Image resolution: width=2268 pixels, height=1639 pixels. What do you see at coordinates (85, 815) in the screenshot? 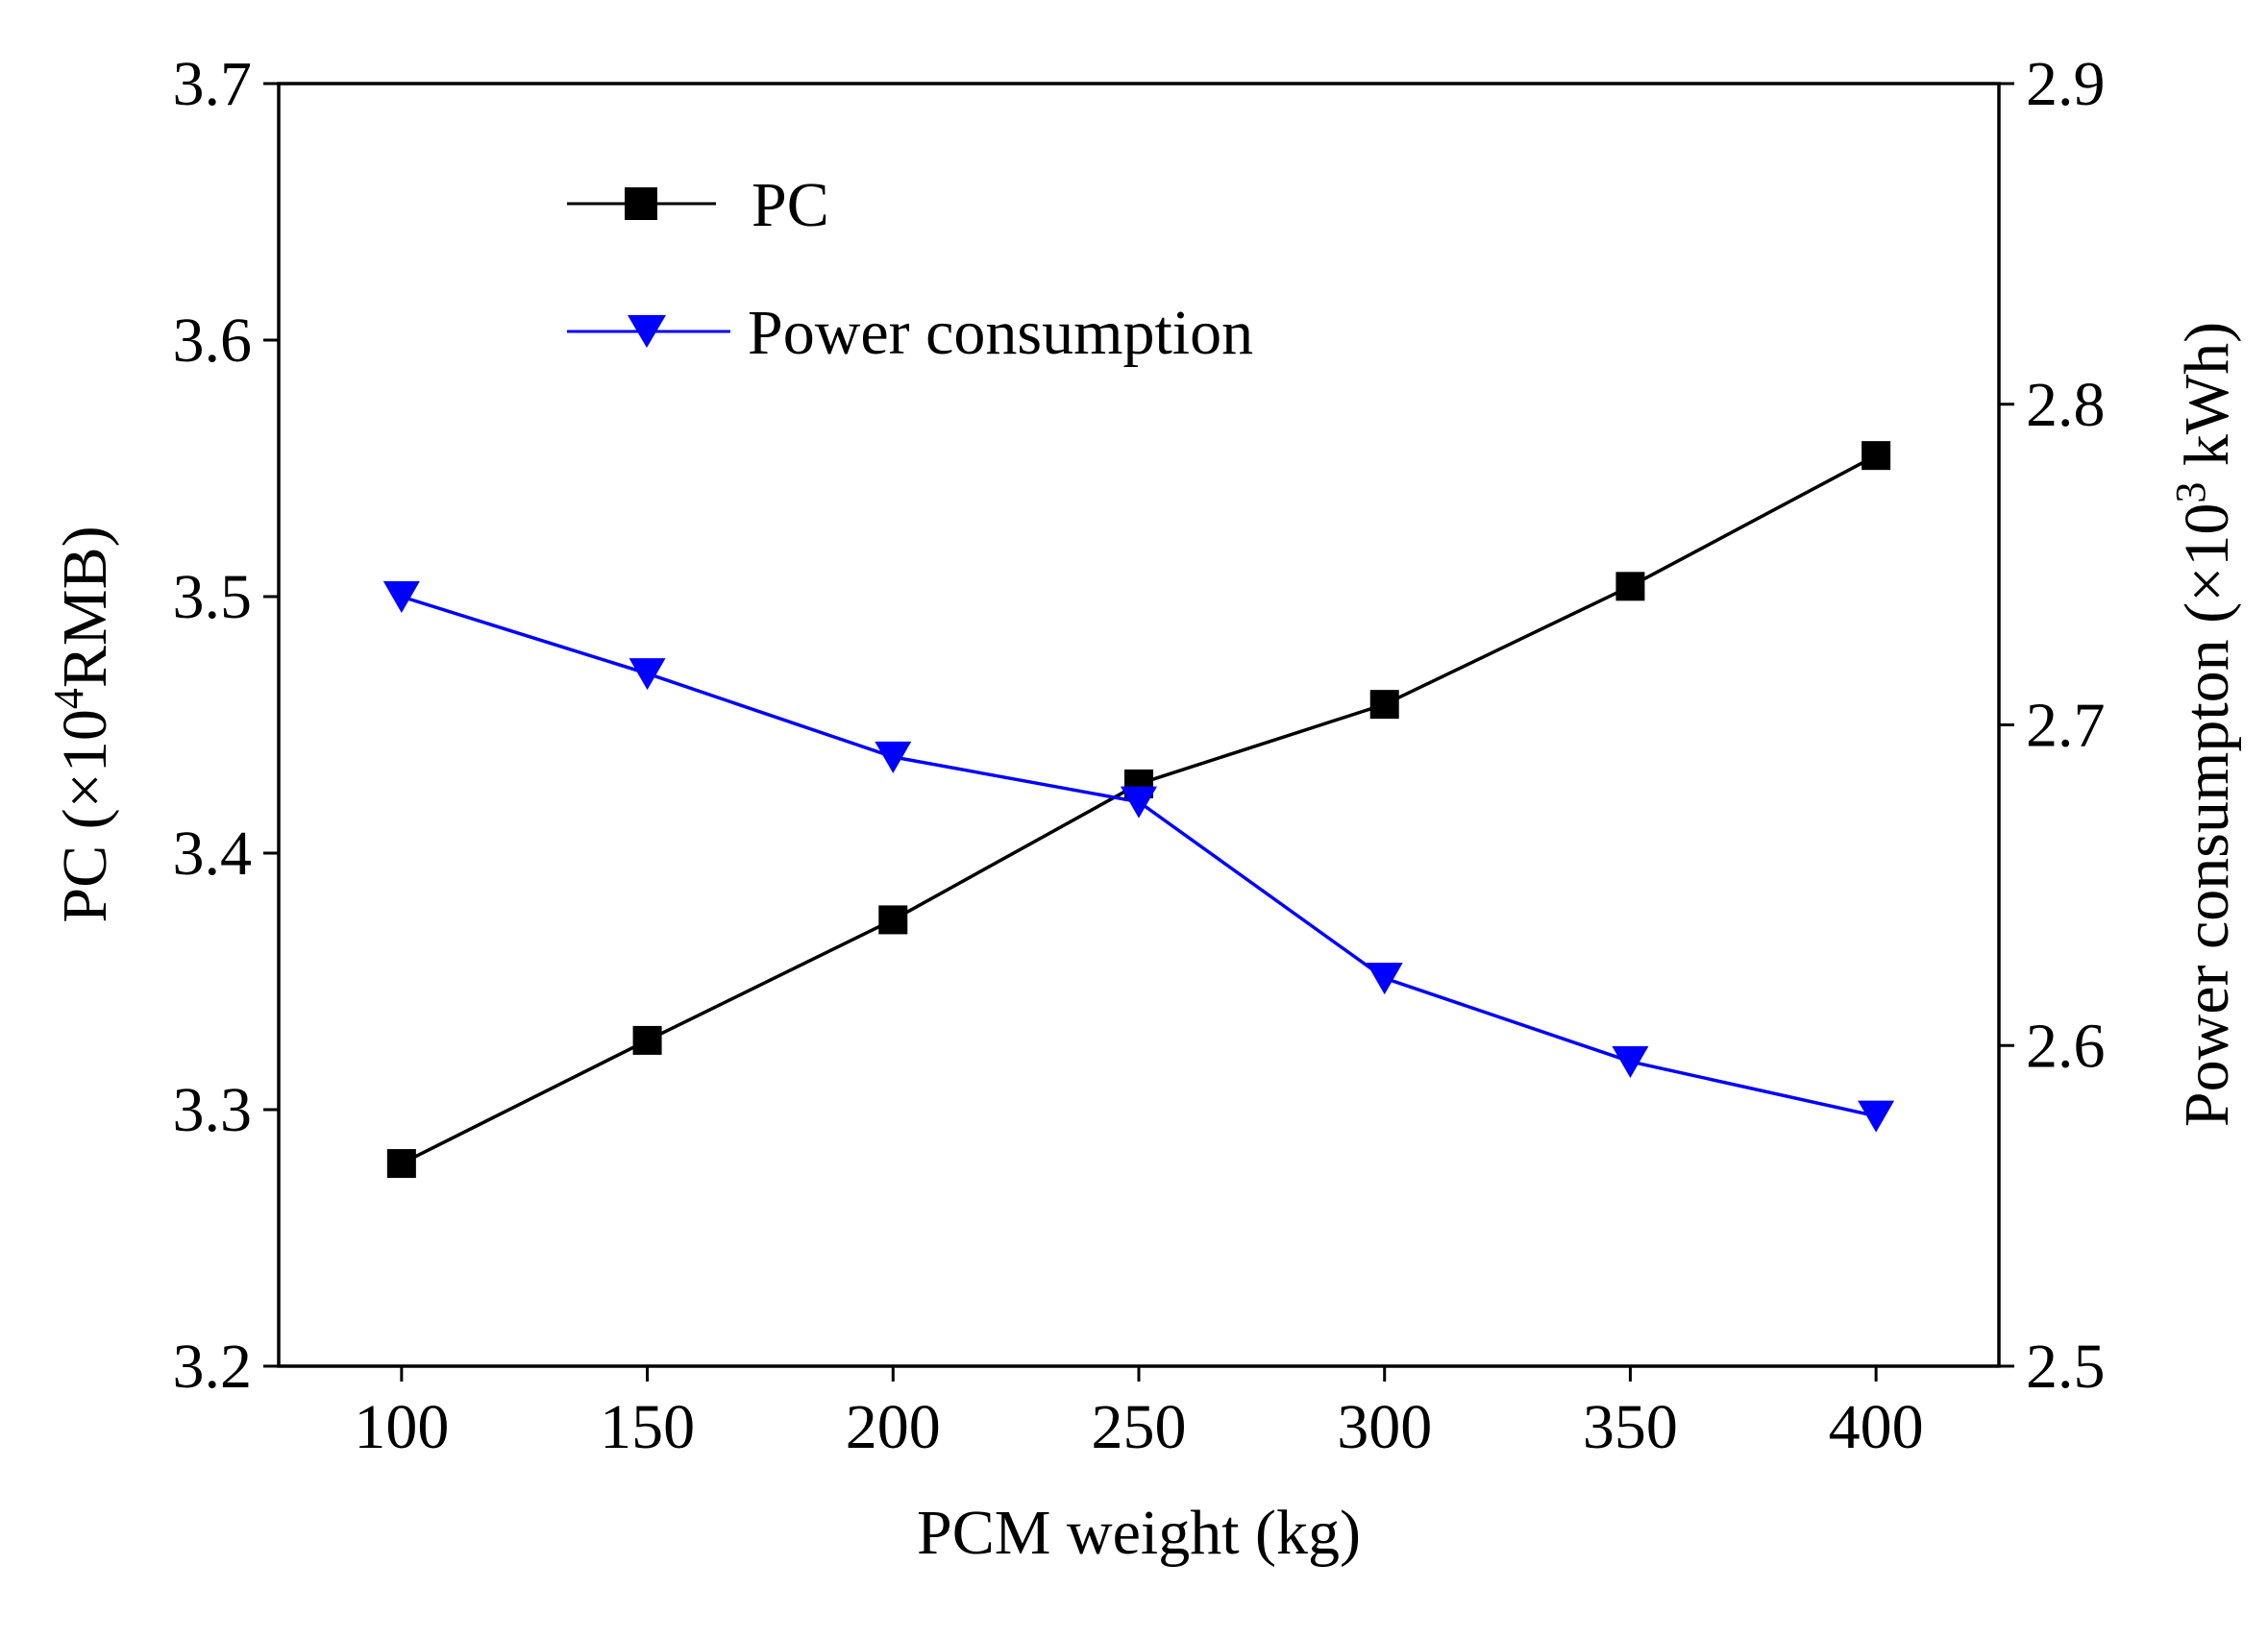
I see `y-left-label-prefix: PC (×10` at bounding box center [85, 815].